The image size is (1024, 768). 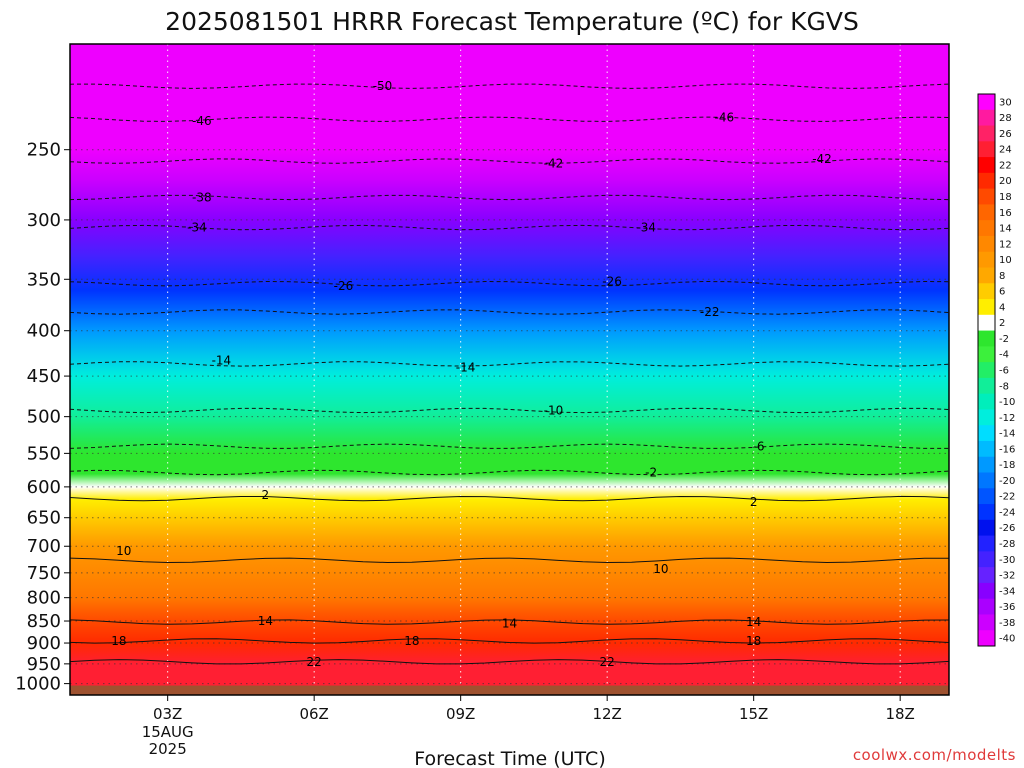 I want to click on colorbar-label: 28, so click(x=1005, y=118).